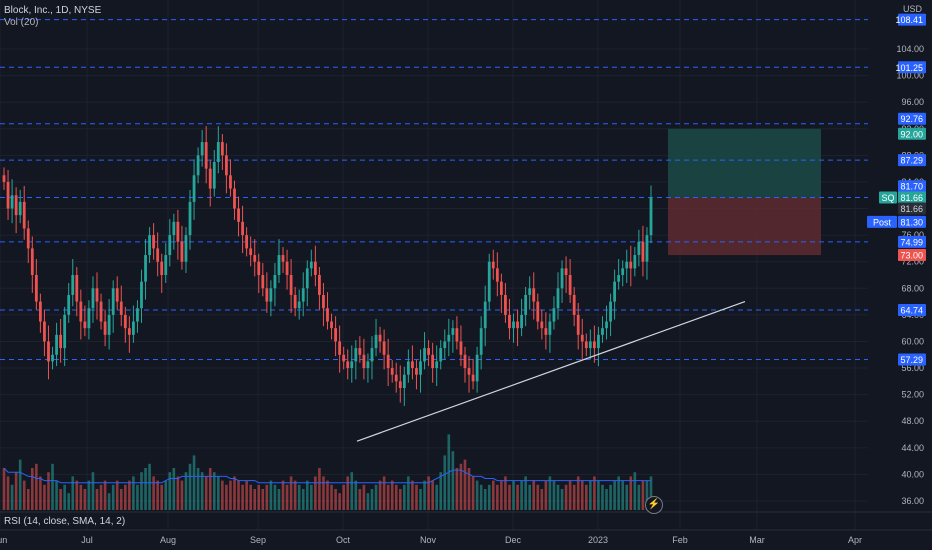  What do you see at coordinates (912, 341) in the screenshot?
I see `y-tick-label: 60.00` at bounding box center [912, 341].